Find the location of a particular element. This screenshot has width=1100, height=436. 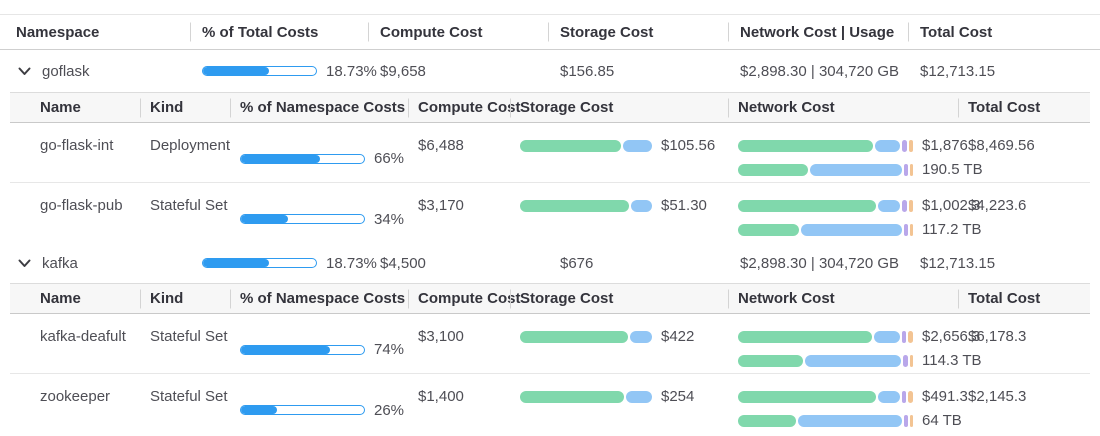

workload-name: kafka-deafult is located at coordinates (83, 336).